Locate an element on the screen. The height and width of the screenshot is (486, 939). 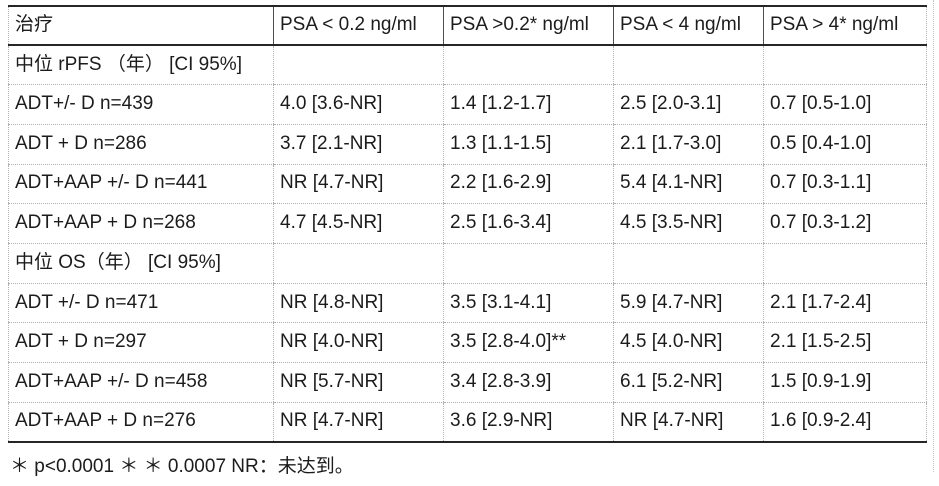
right-margin-dotted-line is located at coordinates (933, 236).